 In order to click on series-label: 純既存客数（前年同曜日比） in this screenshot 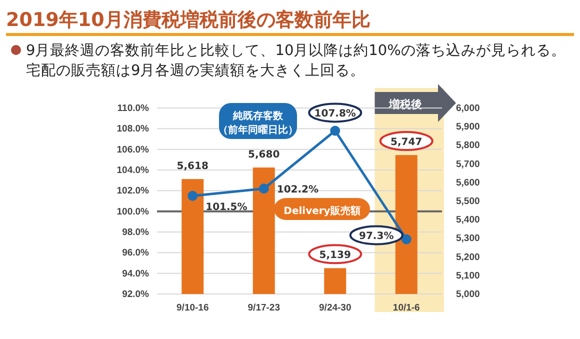, I will do `click(258, 123)`.